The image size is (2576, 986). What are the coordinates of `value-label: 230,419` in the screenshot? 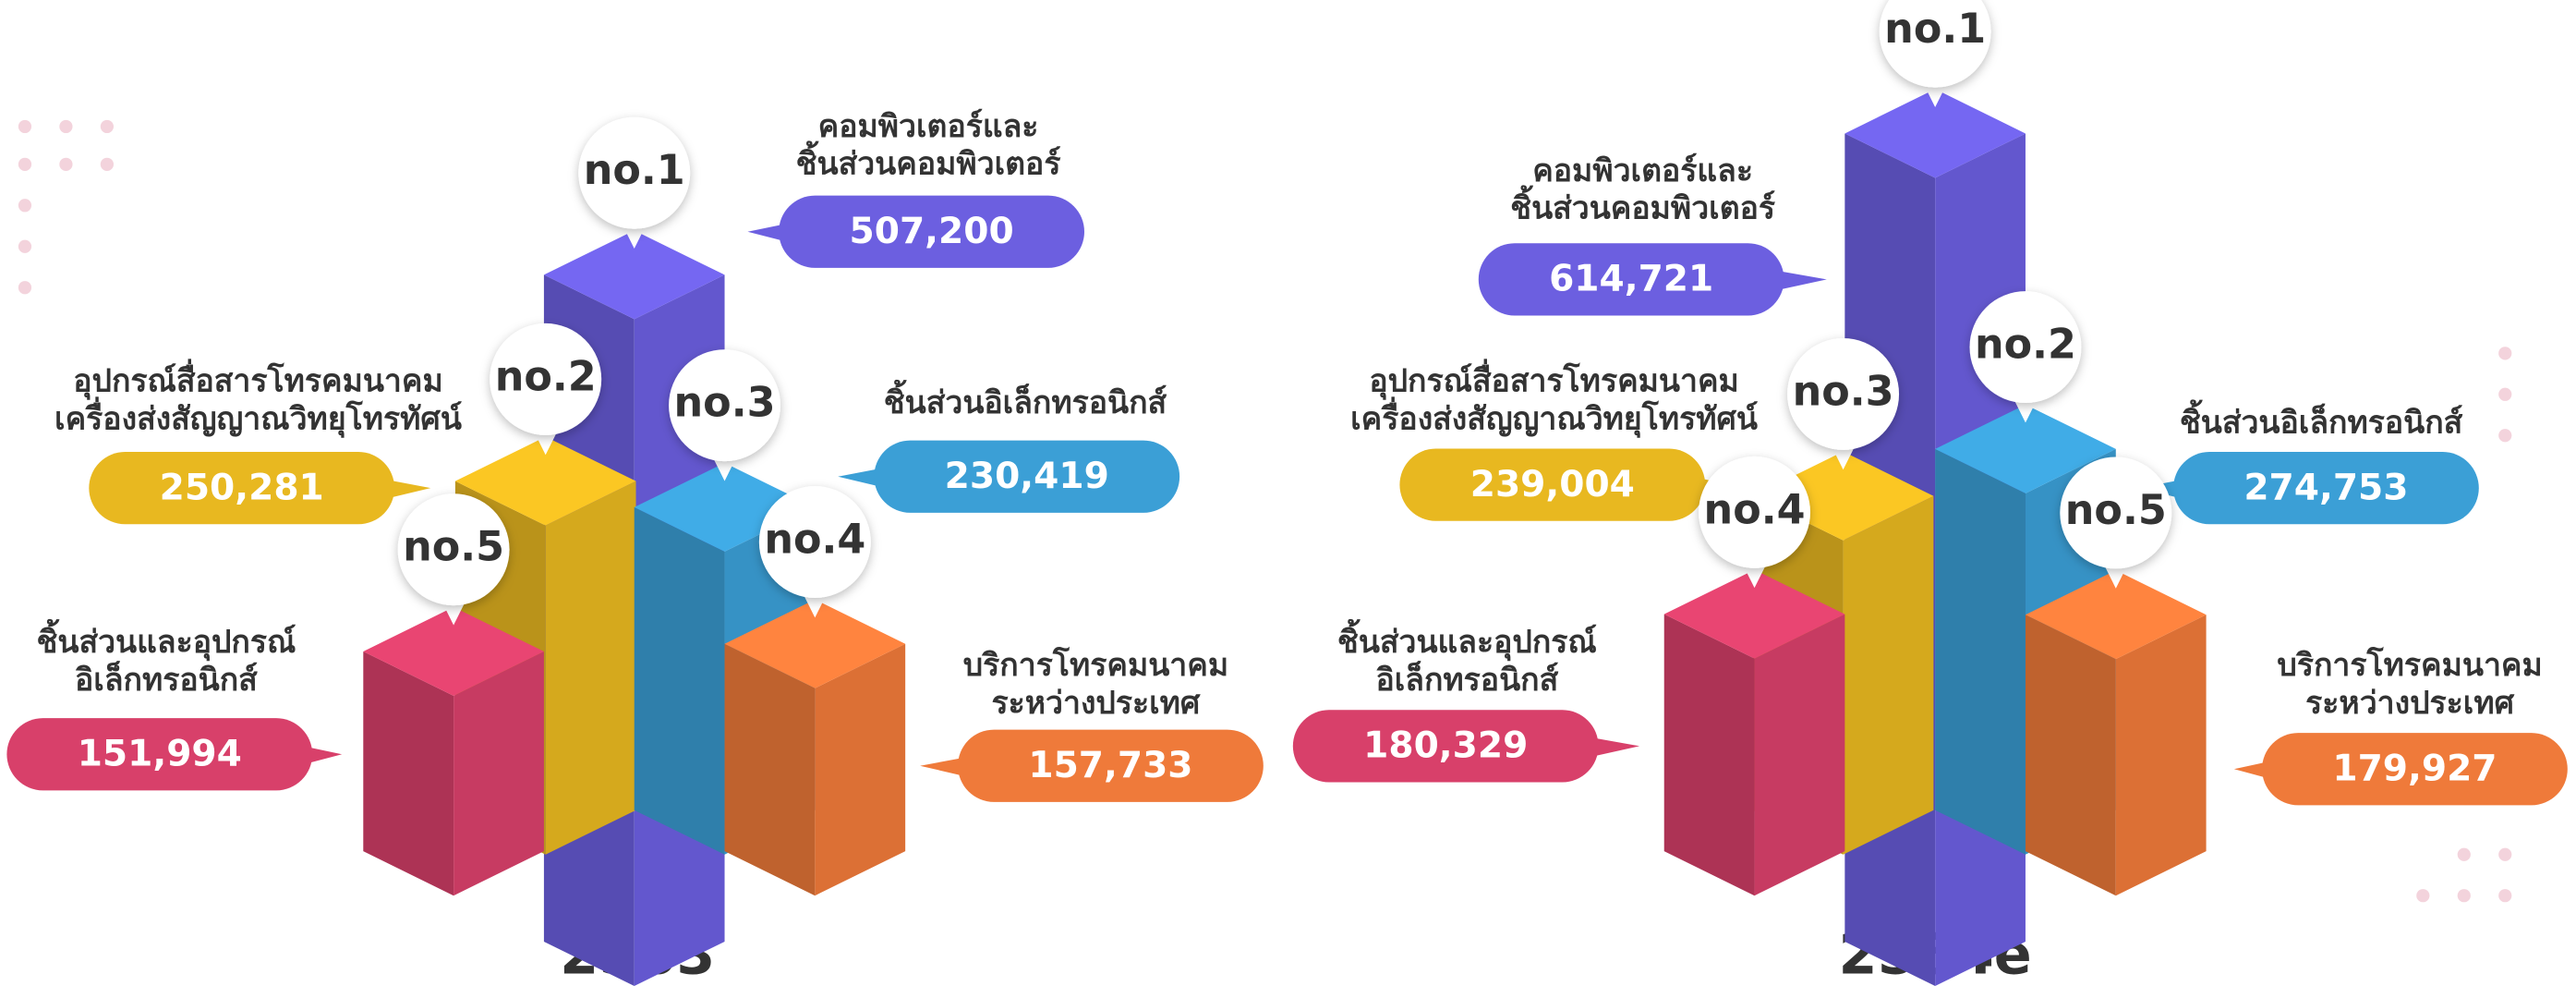 It's located at (1027, 476).